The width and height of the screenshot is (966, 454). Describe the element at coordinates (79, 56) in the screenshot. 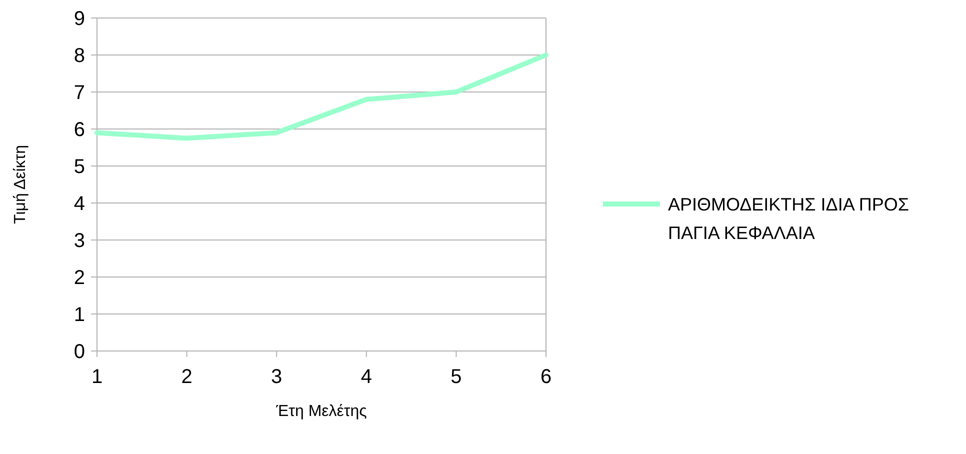

I see `y-tick-label: 8` at that location.